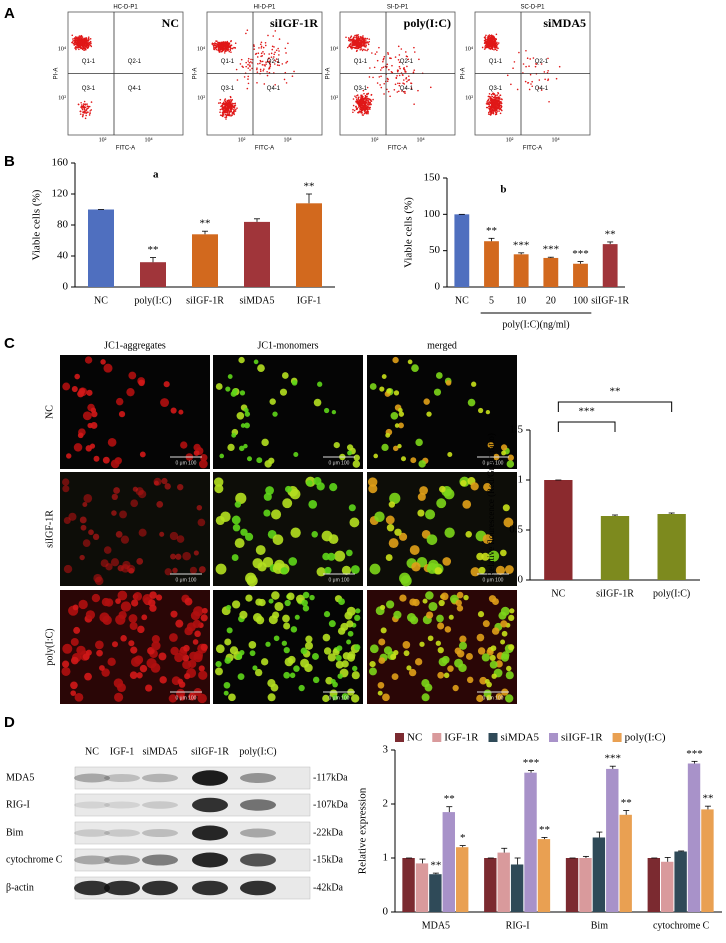 Image resolution: width=726 pixels, height=943 pixels. What do you see at coordinates (18, 804) in the screenshot?
I see `protein-label: RIG-I` at bounding box center [18, 804].